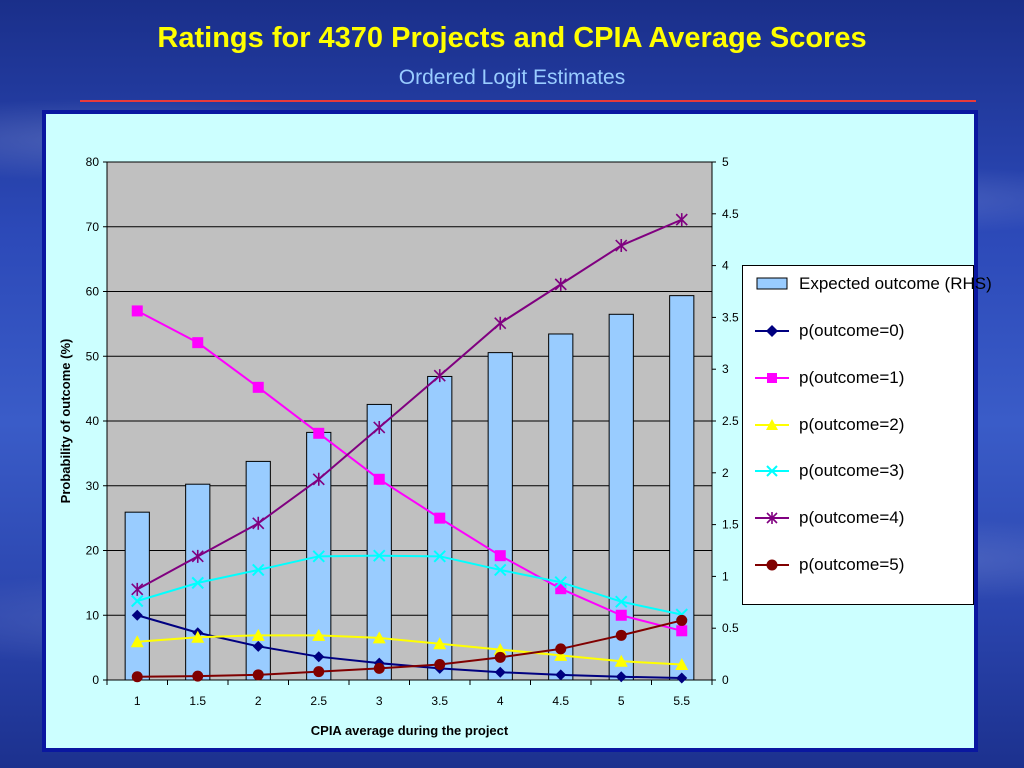 The image size is (1024, 768). I want to click on legend-bar-swatch-icon, so click(772, 283).